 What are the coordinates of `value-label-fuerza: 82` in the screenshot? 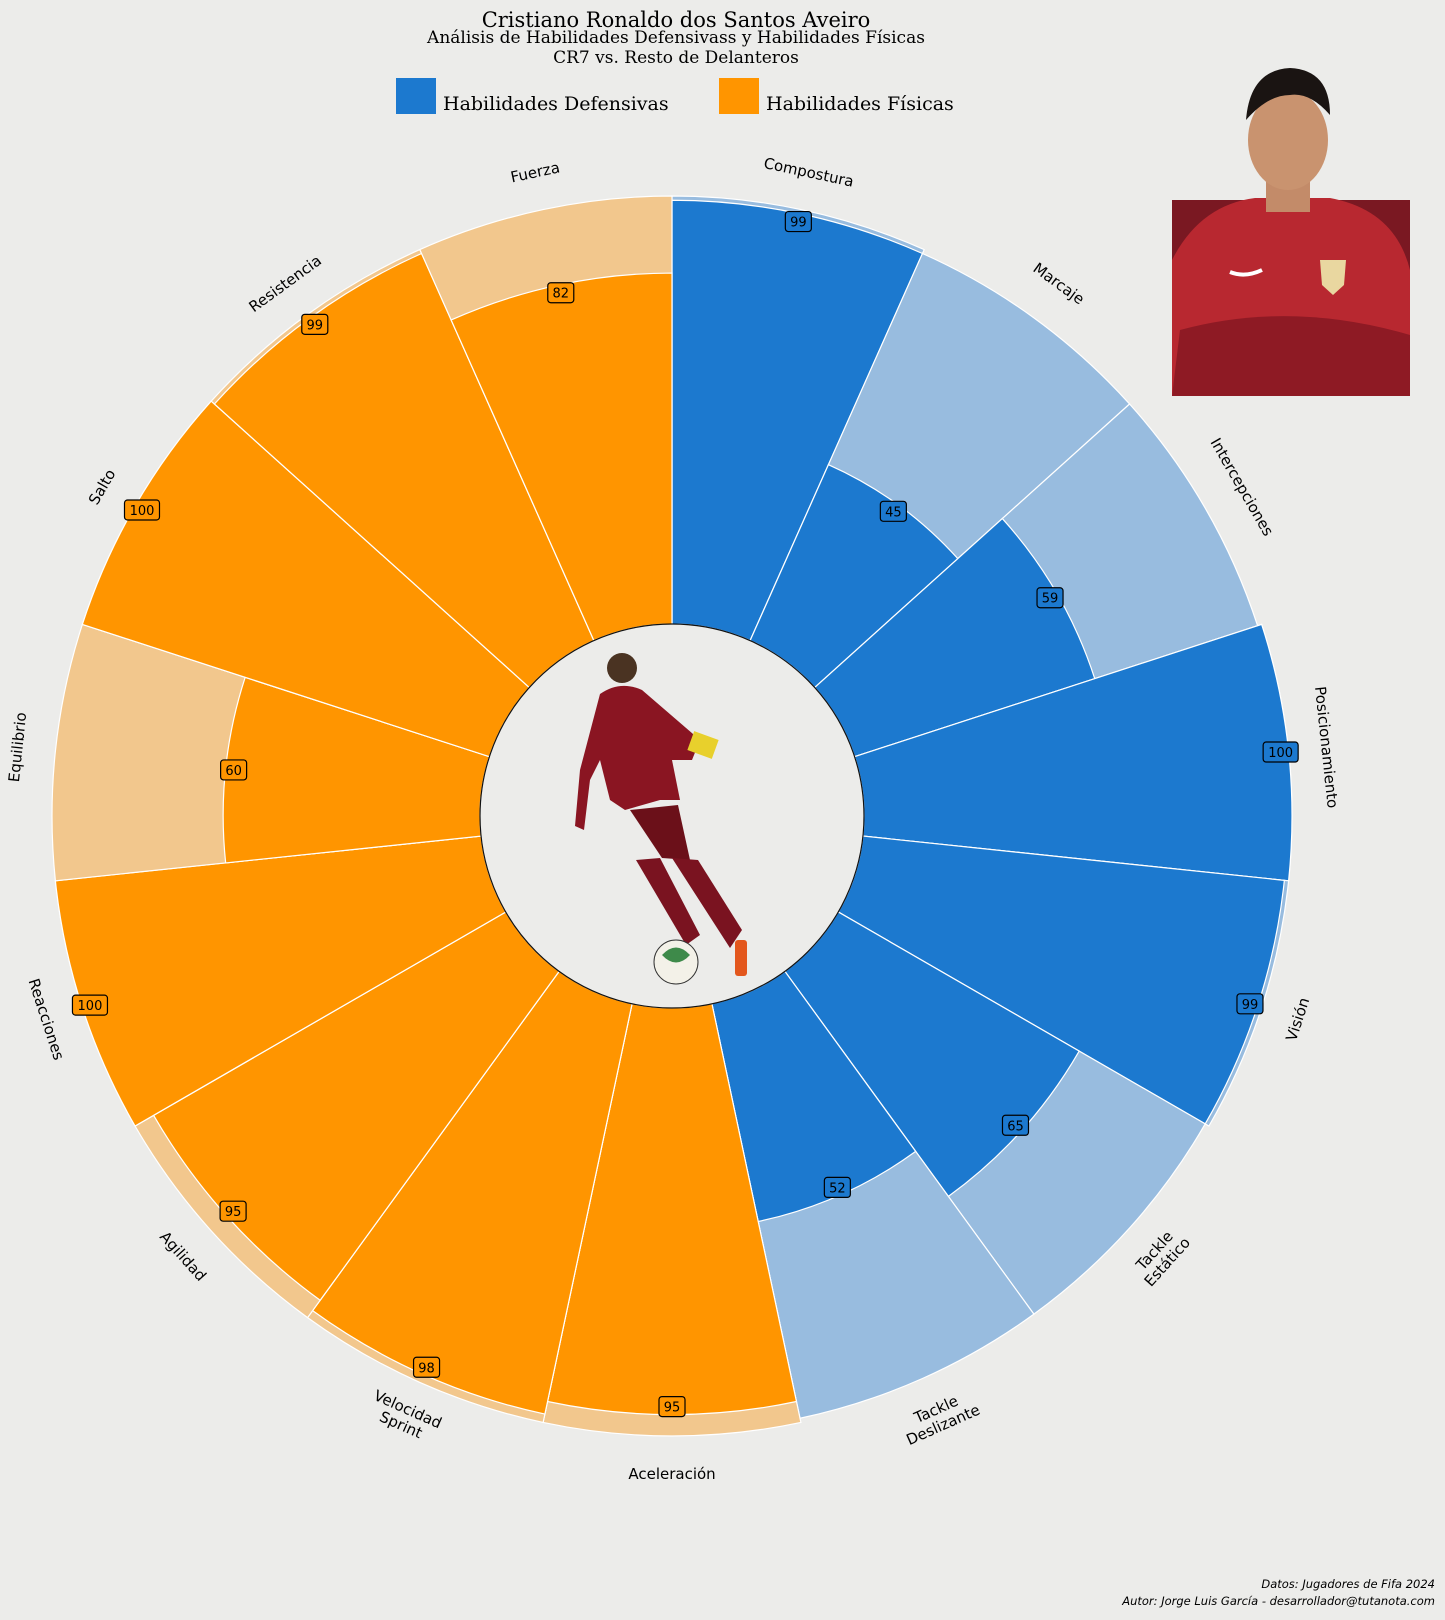 It's located at (561, 294).